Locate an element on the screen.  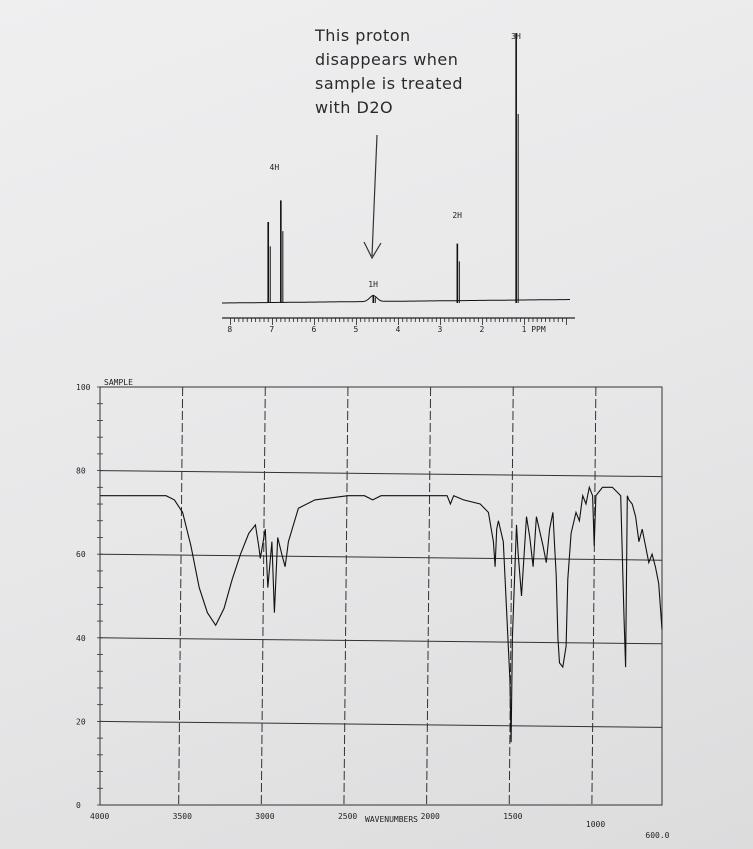
ir-x-tick-labels: 4000 3500 3000 2500 2000 1500 1000 600.0 is located at coordinates (380, 826).